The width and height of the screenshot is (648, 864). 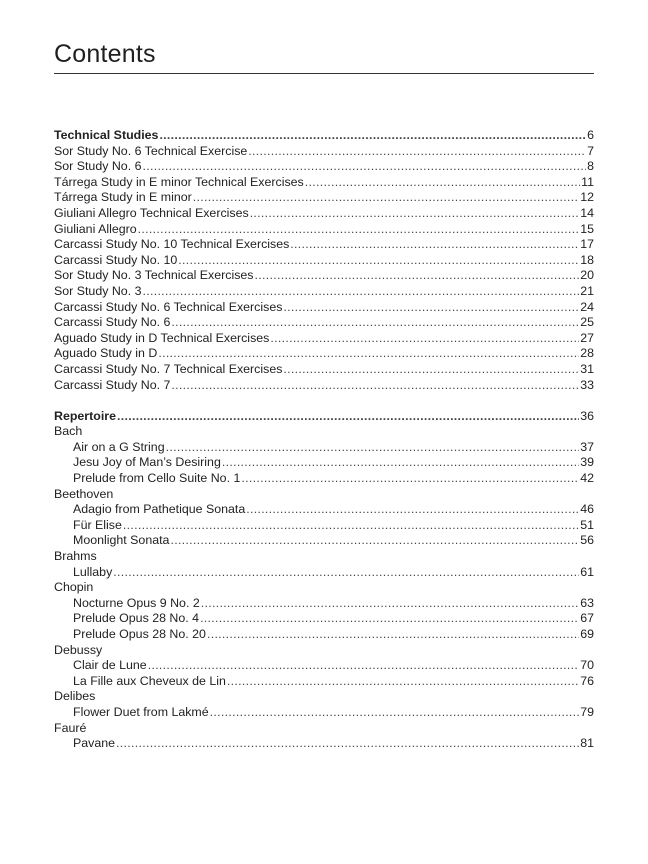 I want to click on composer-heading: Beethoven, so click(x=324, y=495).